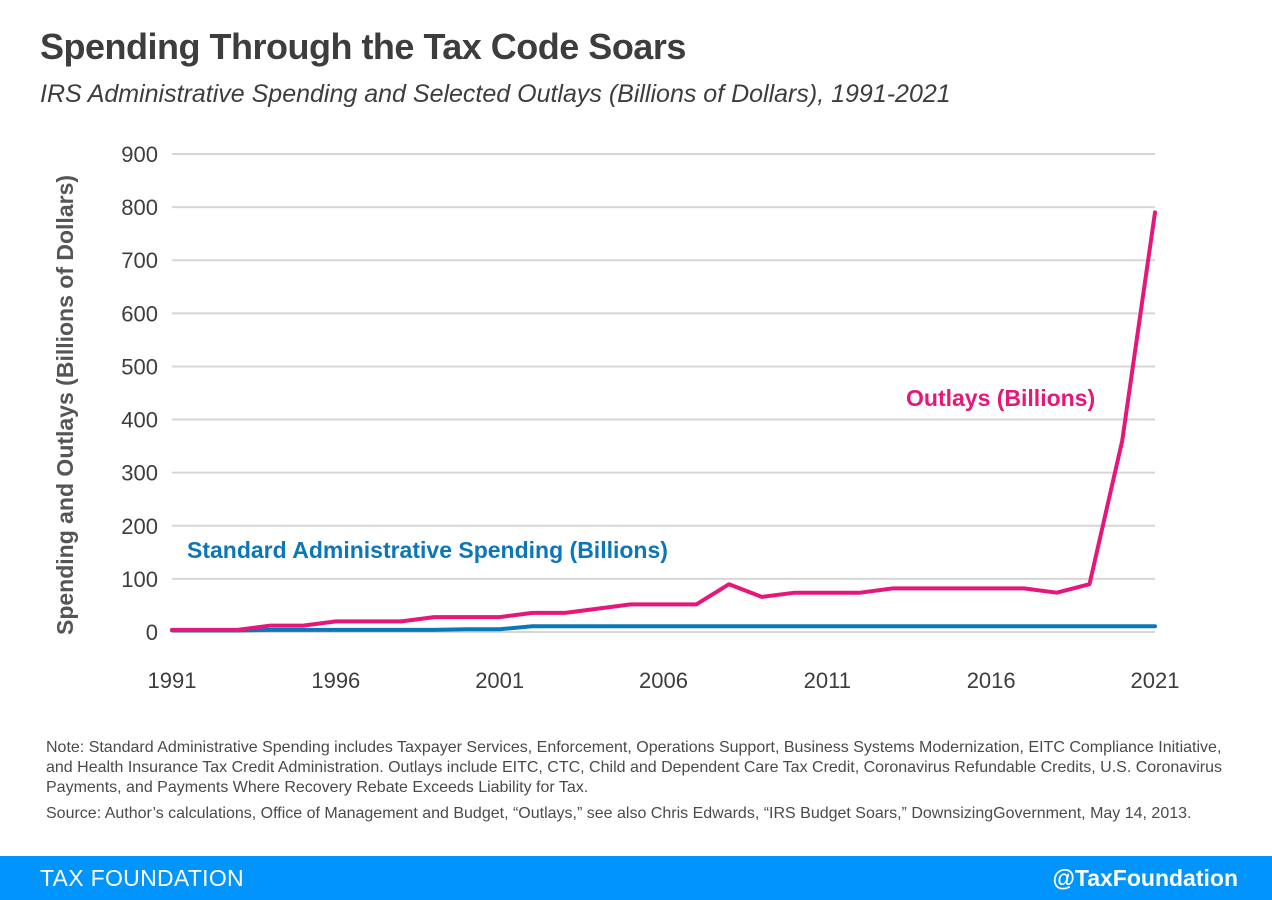 This screenshot has width=1272, height=900. What do you see at coordinates (139, 260) in the screenshot?
I see `y-tick-label: 700` at bounding box center [139, 260].